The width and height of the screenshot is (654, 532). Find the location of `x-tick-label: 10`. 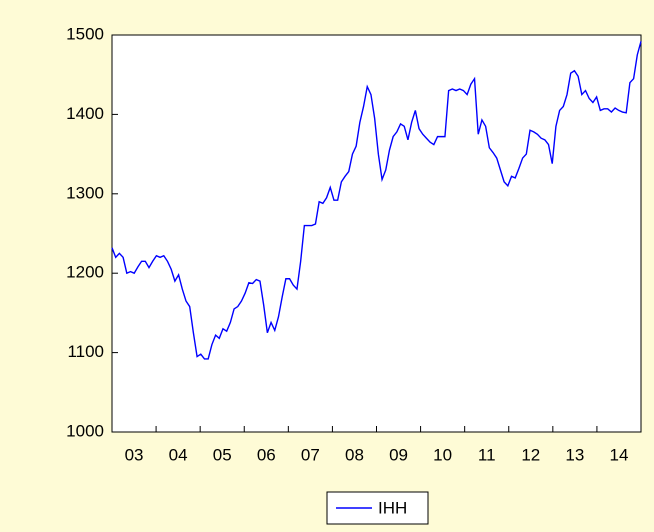

x-tick-label: 10 is located at coordinates (442, 454).